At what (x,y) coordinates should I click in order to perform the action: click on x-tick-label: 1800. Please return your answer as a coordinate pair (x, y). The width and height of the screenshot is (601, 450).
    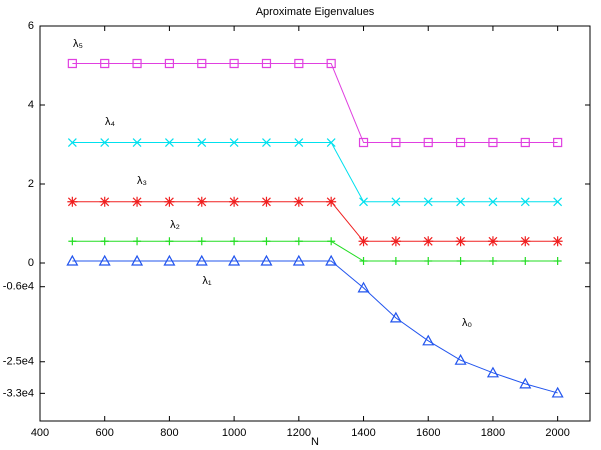
    Looking at the image, I should click on (493, 433).